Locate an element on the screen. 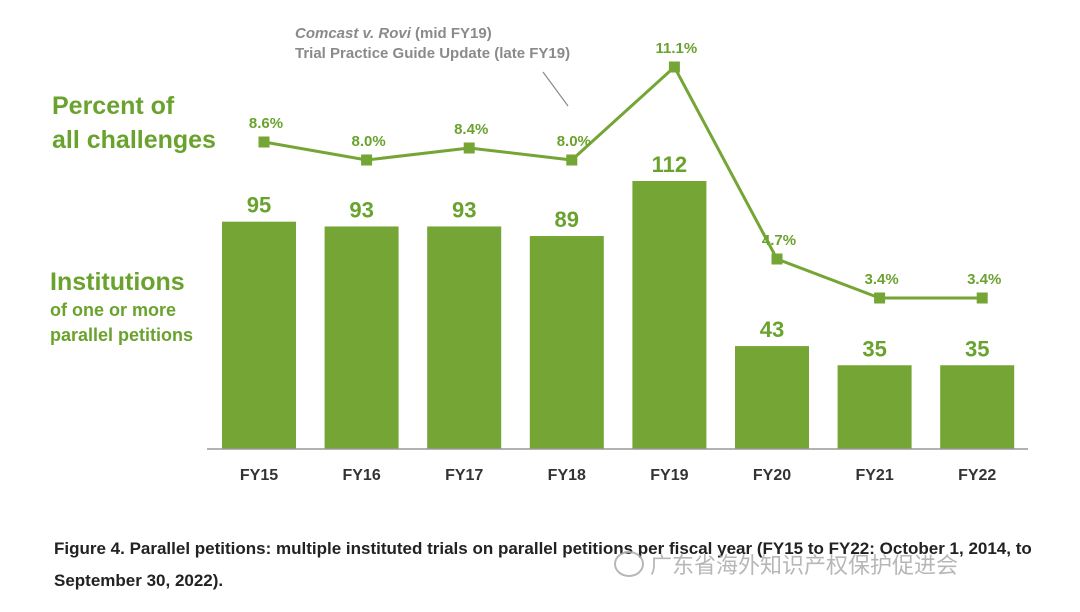  bar-fy17 is located at coordinates (464, 337).